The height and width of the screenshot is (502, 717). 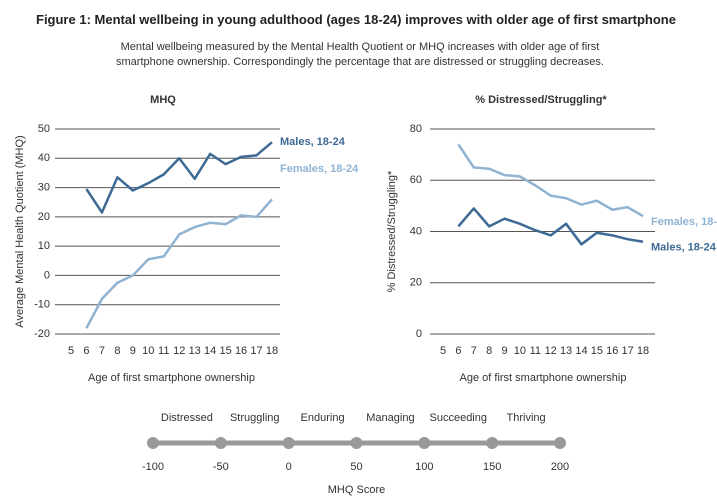 What do you see at coordinates (416, 129) in the screenshot?
I see `y-tick-label: 80` at bounding box center [416, 129].